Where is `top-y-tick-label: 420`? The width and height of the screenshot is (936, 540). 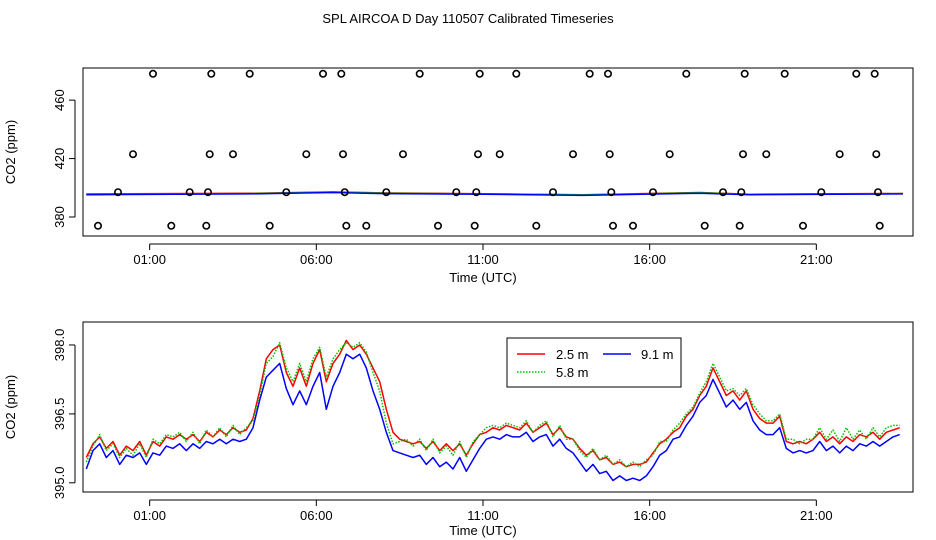 top-y-tick-label: 420 is located at coordinates (59, 159).